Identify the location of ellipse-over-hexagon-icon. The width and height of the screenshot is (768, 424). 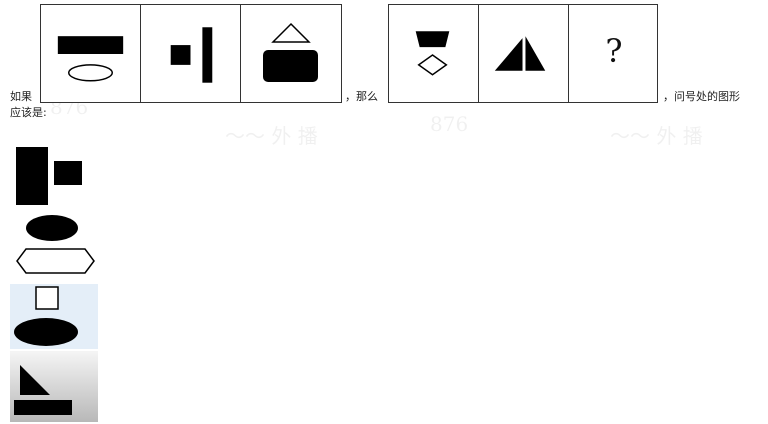
(55, 244).